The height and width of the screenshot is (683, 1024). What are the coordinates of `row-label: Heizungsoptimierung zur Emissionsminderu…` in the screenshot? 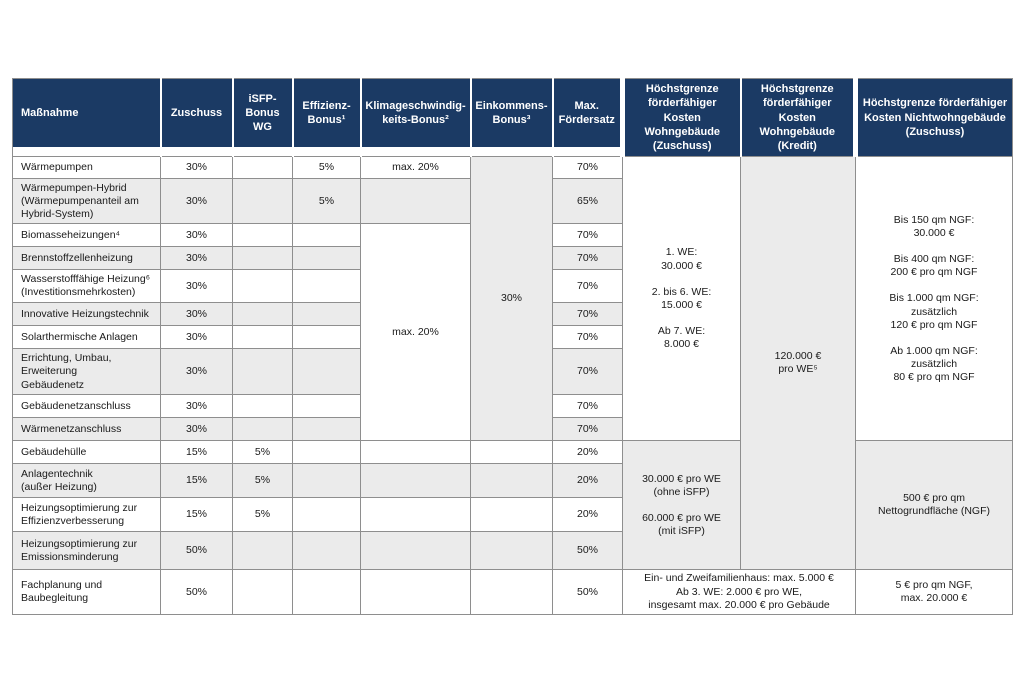 It's located at (86, 551).